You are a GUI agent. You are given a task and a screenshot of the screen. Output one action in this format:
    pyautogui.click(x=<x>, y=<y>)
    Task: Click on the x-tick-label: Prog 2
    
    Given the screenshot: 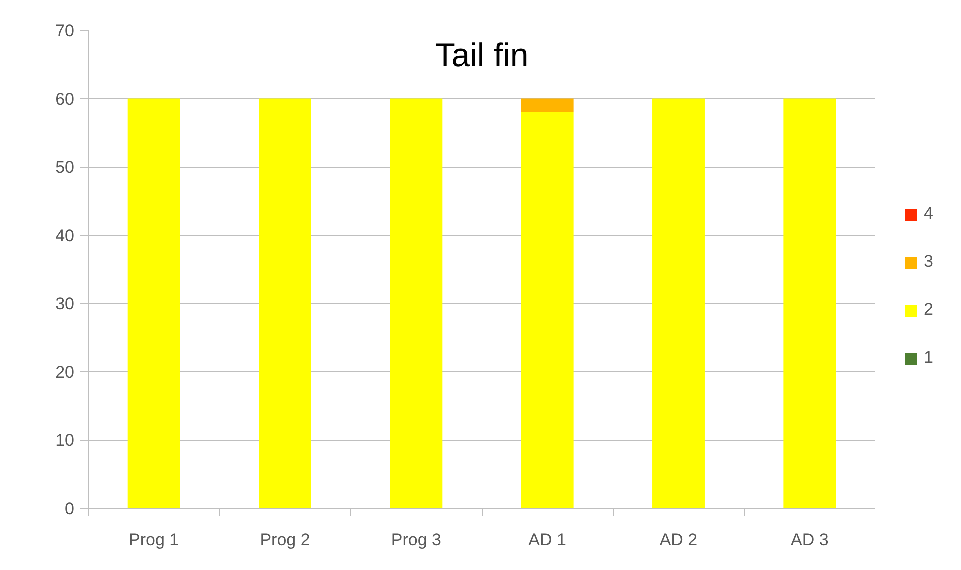 What is the action you would take?
    pyautogui.click(x=285, y=540)
    